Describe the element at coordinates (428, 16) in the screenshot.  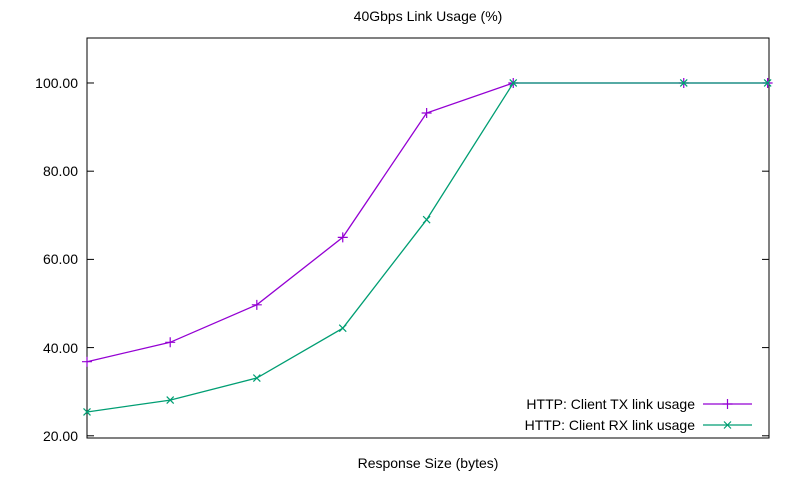
I see `chart-title: 40Gbps Link Usage (%)` at that location.